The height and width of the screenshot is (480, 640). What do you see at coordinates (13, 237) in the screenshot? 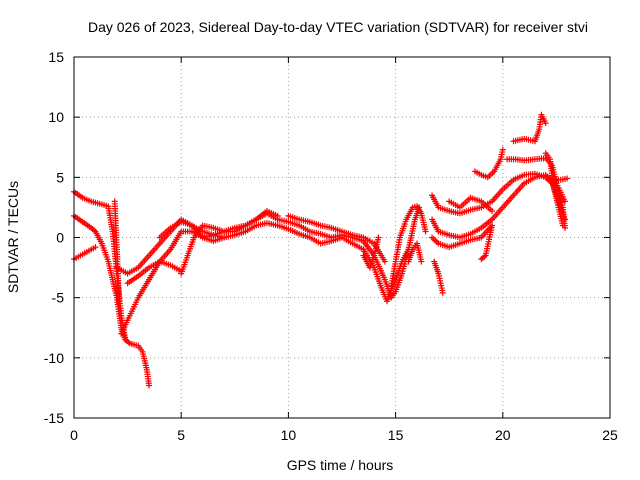
I see `y-axis-label: SDTVAR / TECUs` at bounding box center [13, 237].